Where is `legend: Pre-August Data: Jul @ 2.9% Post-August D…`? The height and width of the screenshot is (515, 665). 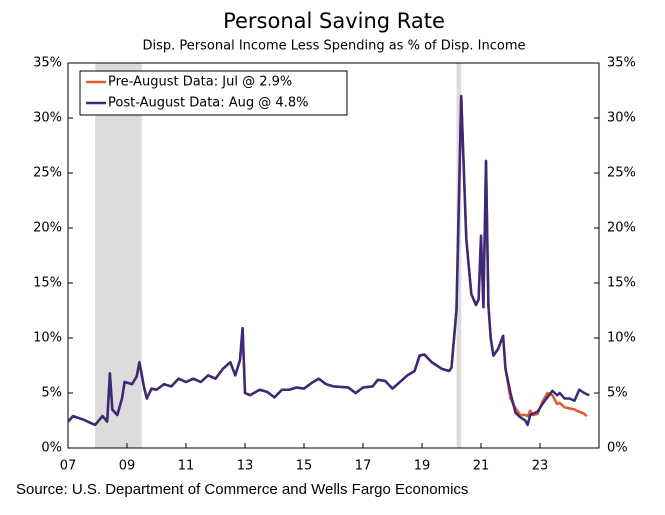 legend: Pre-August Data: Jul @ 2.9% Post-August D… is located at coordinates (213, 93).